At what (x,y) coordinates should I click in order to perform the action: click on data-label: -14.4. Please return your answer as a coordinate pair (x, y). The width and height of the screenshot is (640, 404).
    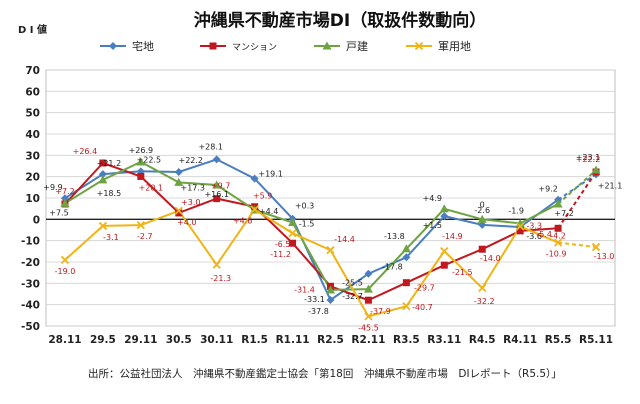
    Looking at the image, I should click on (344, 239).